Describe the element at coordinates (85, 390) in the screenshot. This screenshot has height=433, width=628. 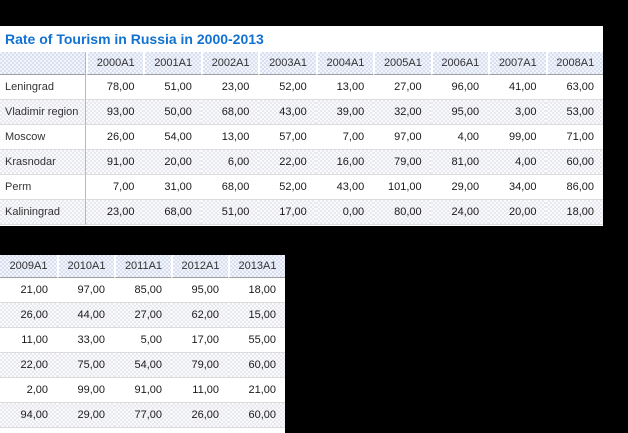
I see `data-cell: 99,00` at that location.